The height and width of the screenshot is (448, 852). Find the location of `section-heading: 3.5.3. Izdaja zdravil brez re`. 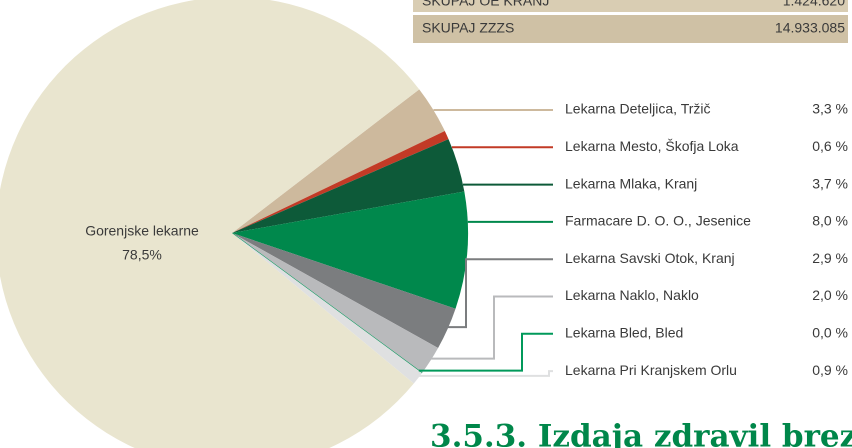

section-heading: 3.5.3. Izdaja zdravil brez re is located at coordinates (641, 433).